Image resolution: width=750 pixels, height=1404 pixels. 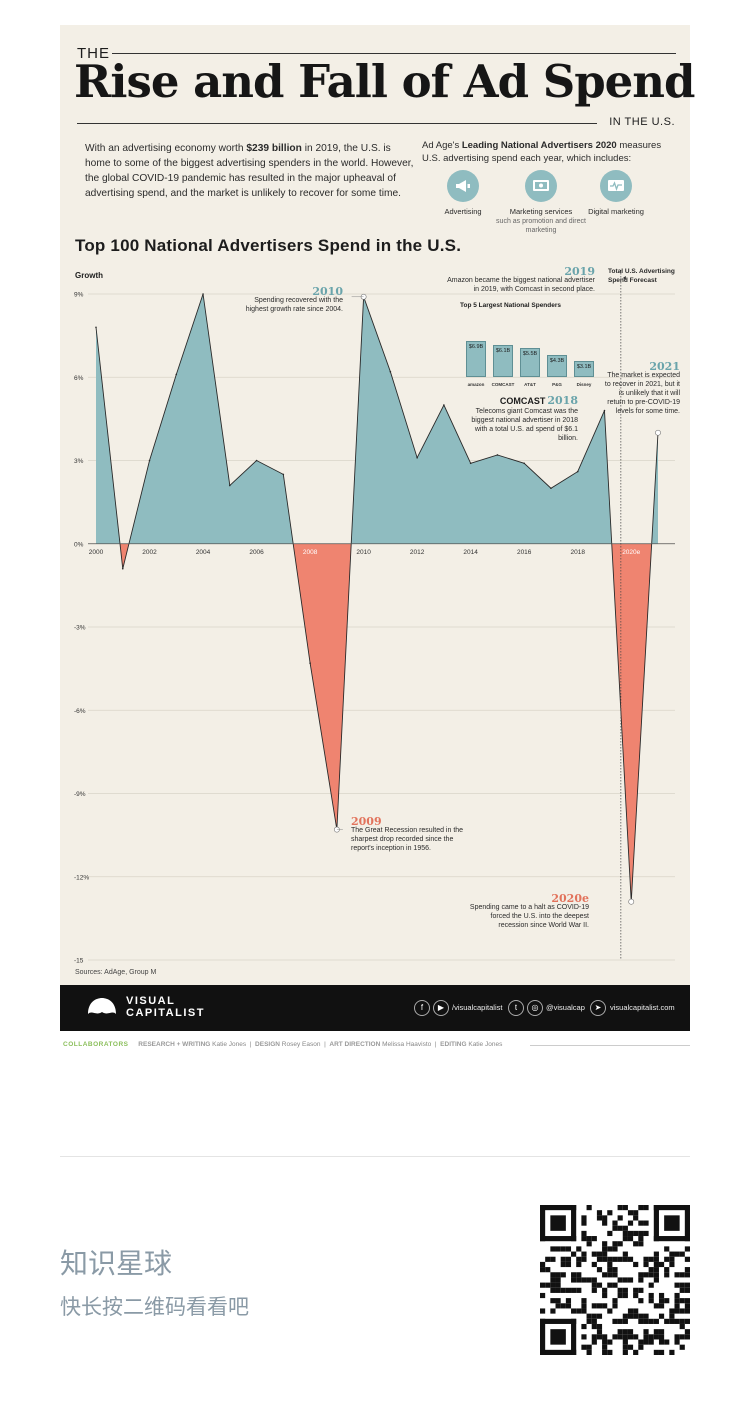 I want to click on pulse-screen-icon, so click(x=616, y=185).